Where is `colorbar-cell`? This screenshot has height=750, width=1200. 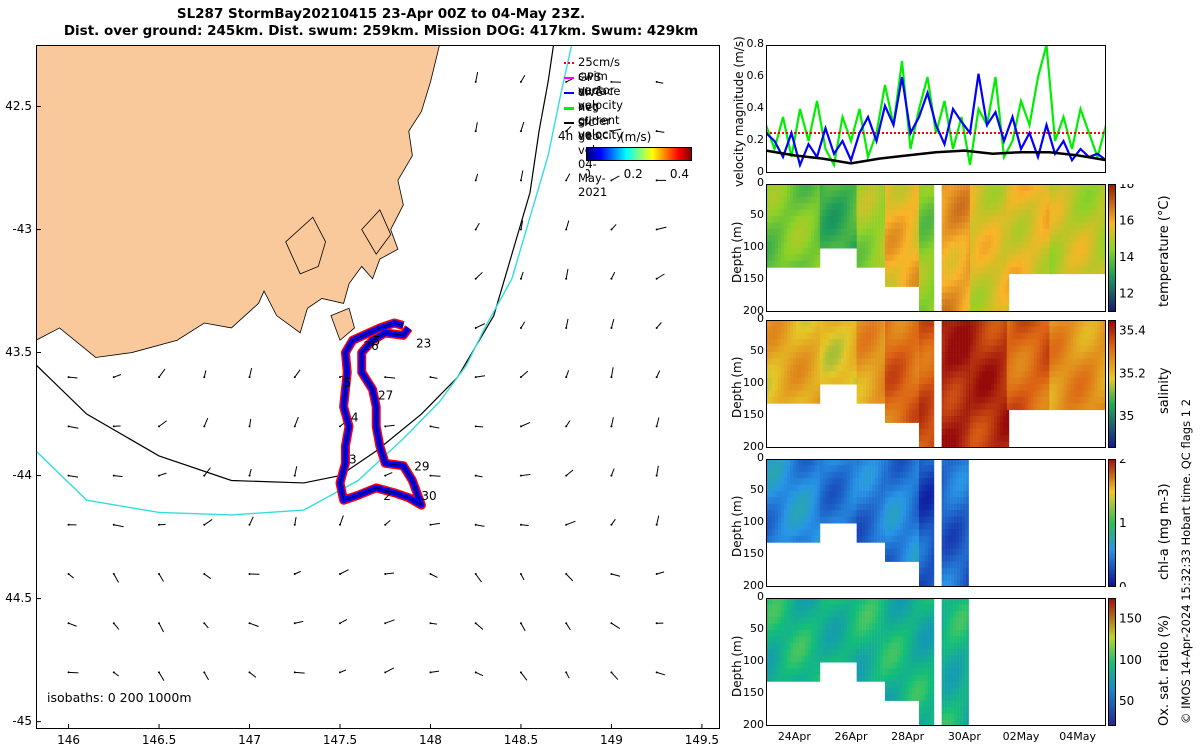
colorbar-cell is located at coordinates (1112, 363).